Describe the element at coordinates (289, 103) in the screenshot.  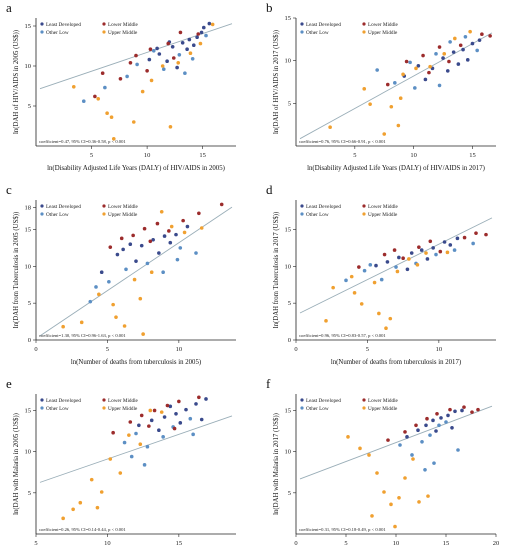
I see `y-tick-label: 5` at that location.